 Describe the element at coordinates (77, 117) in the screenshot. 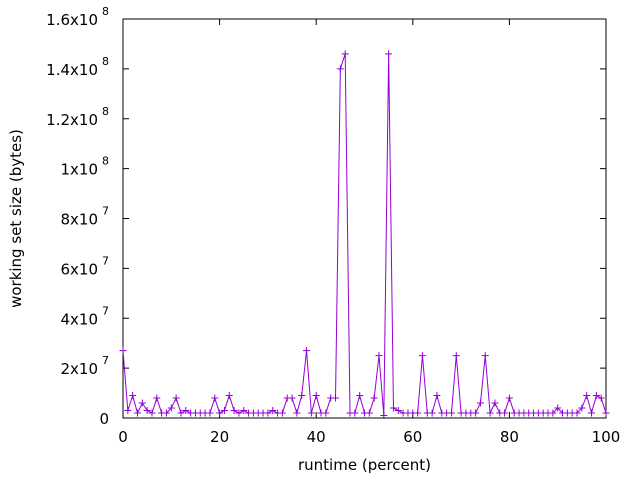

I see `y-tick-label: 1.2x10 8` at that location.